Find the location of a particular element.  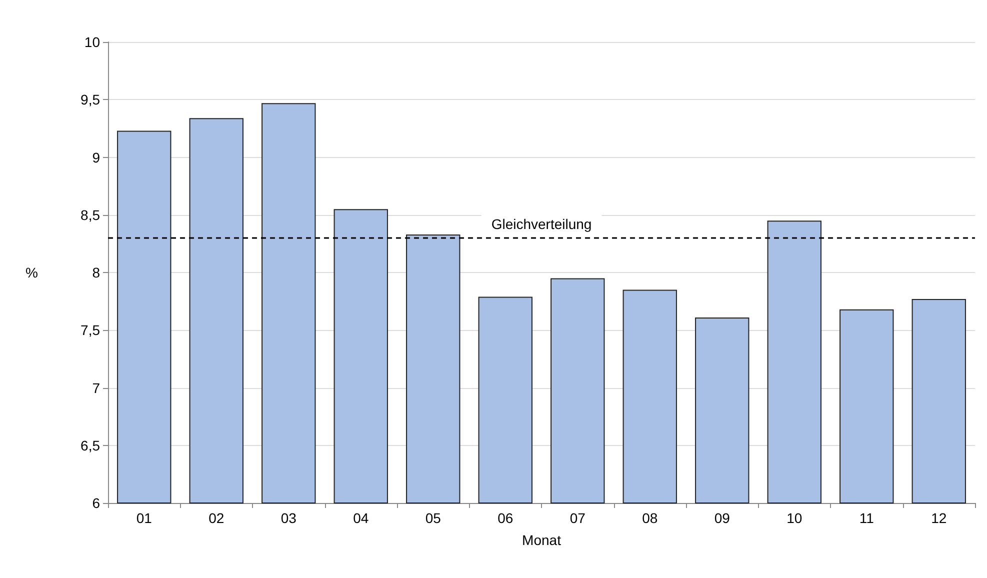

y-tick-label: 7 is located at coordinates (96, 388).